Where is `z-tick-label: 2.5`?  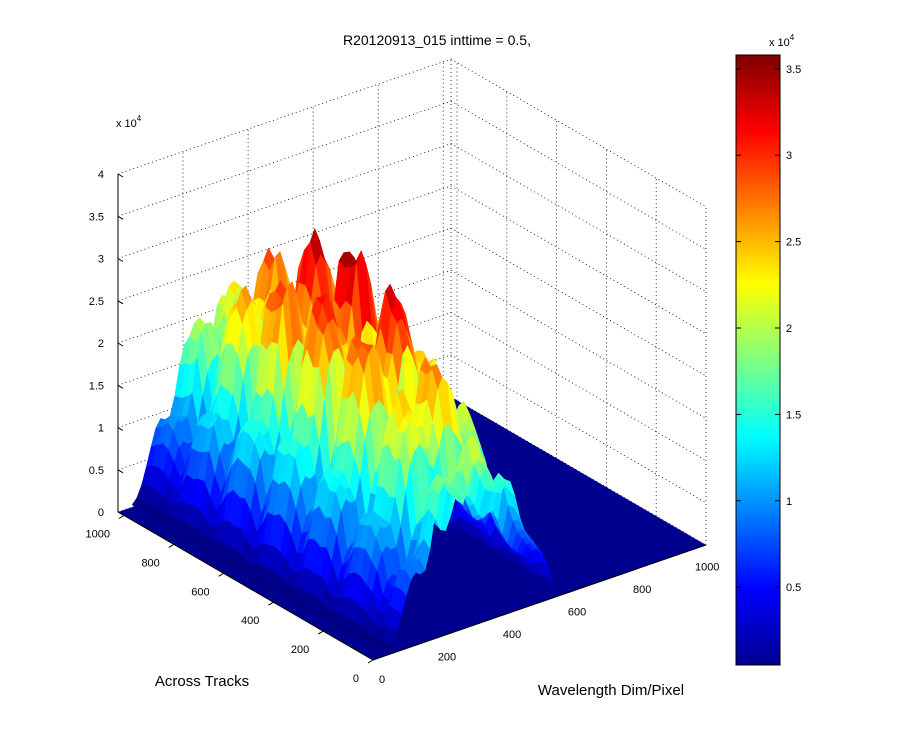
z-tick-label: 2.5 is located at coordinates (96, 302).